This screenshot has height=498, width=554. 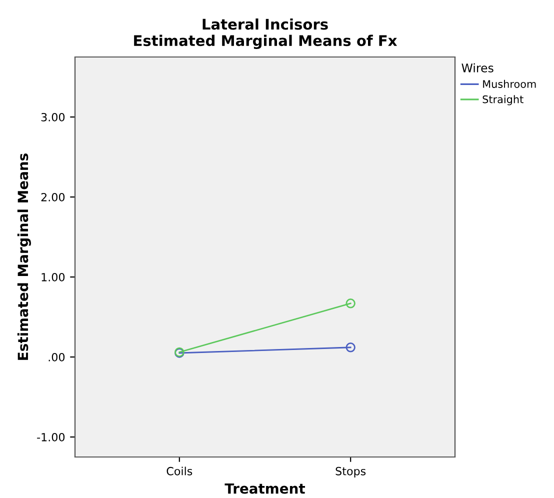 I want to click on legend-title: Wires, so click(x=478, y=67).